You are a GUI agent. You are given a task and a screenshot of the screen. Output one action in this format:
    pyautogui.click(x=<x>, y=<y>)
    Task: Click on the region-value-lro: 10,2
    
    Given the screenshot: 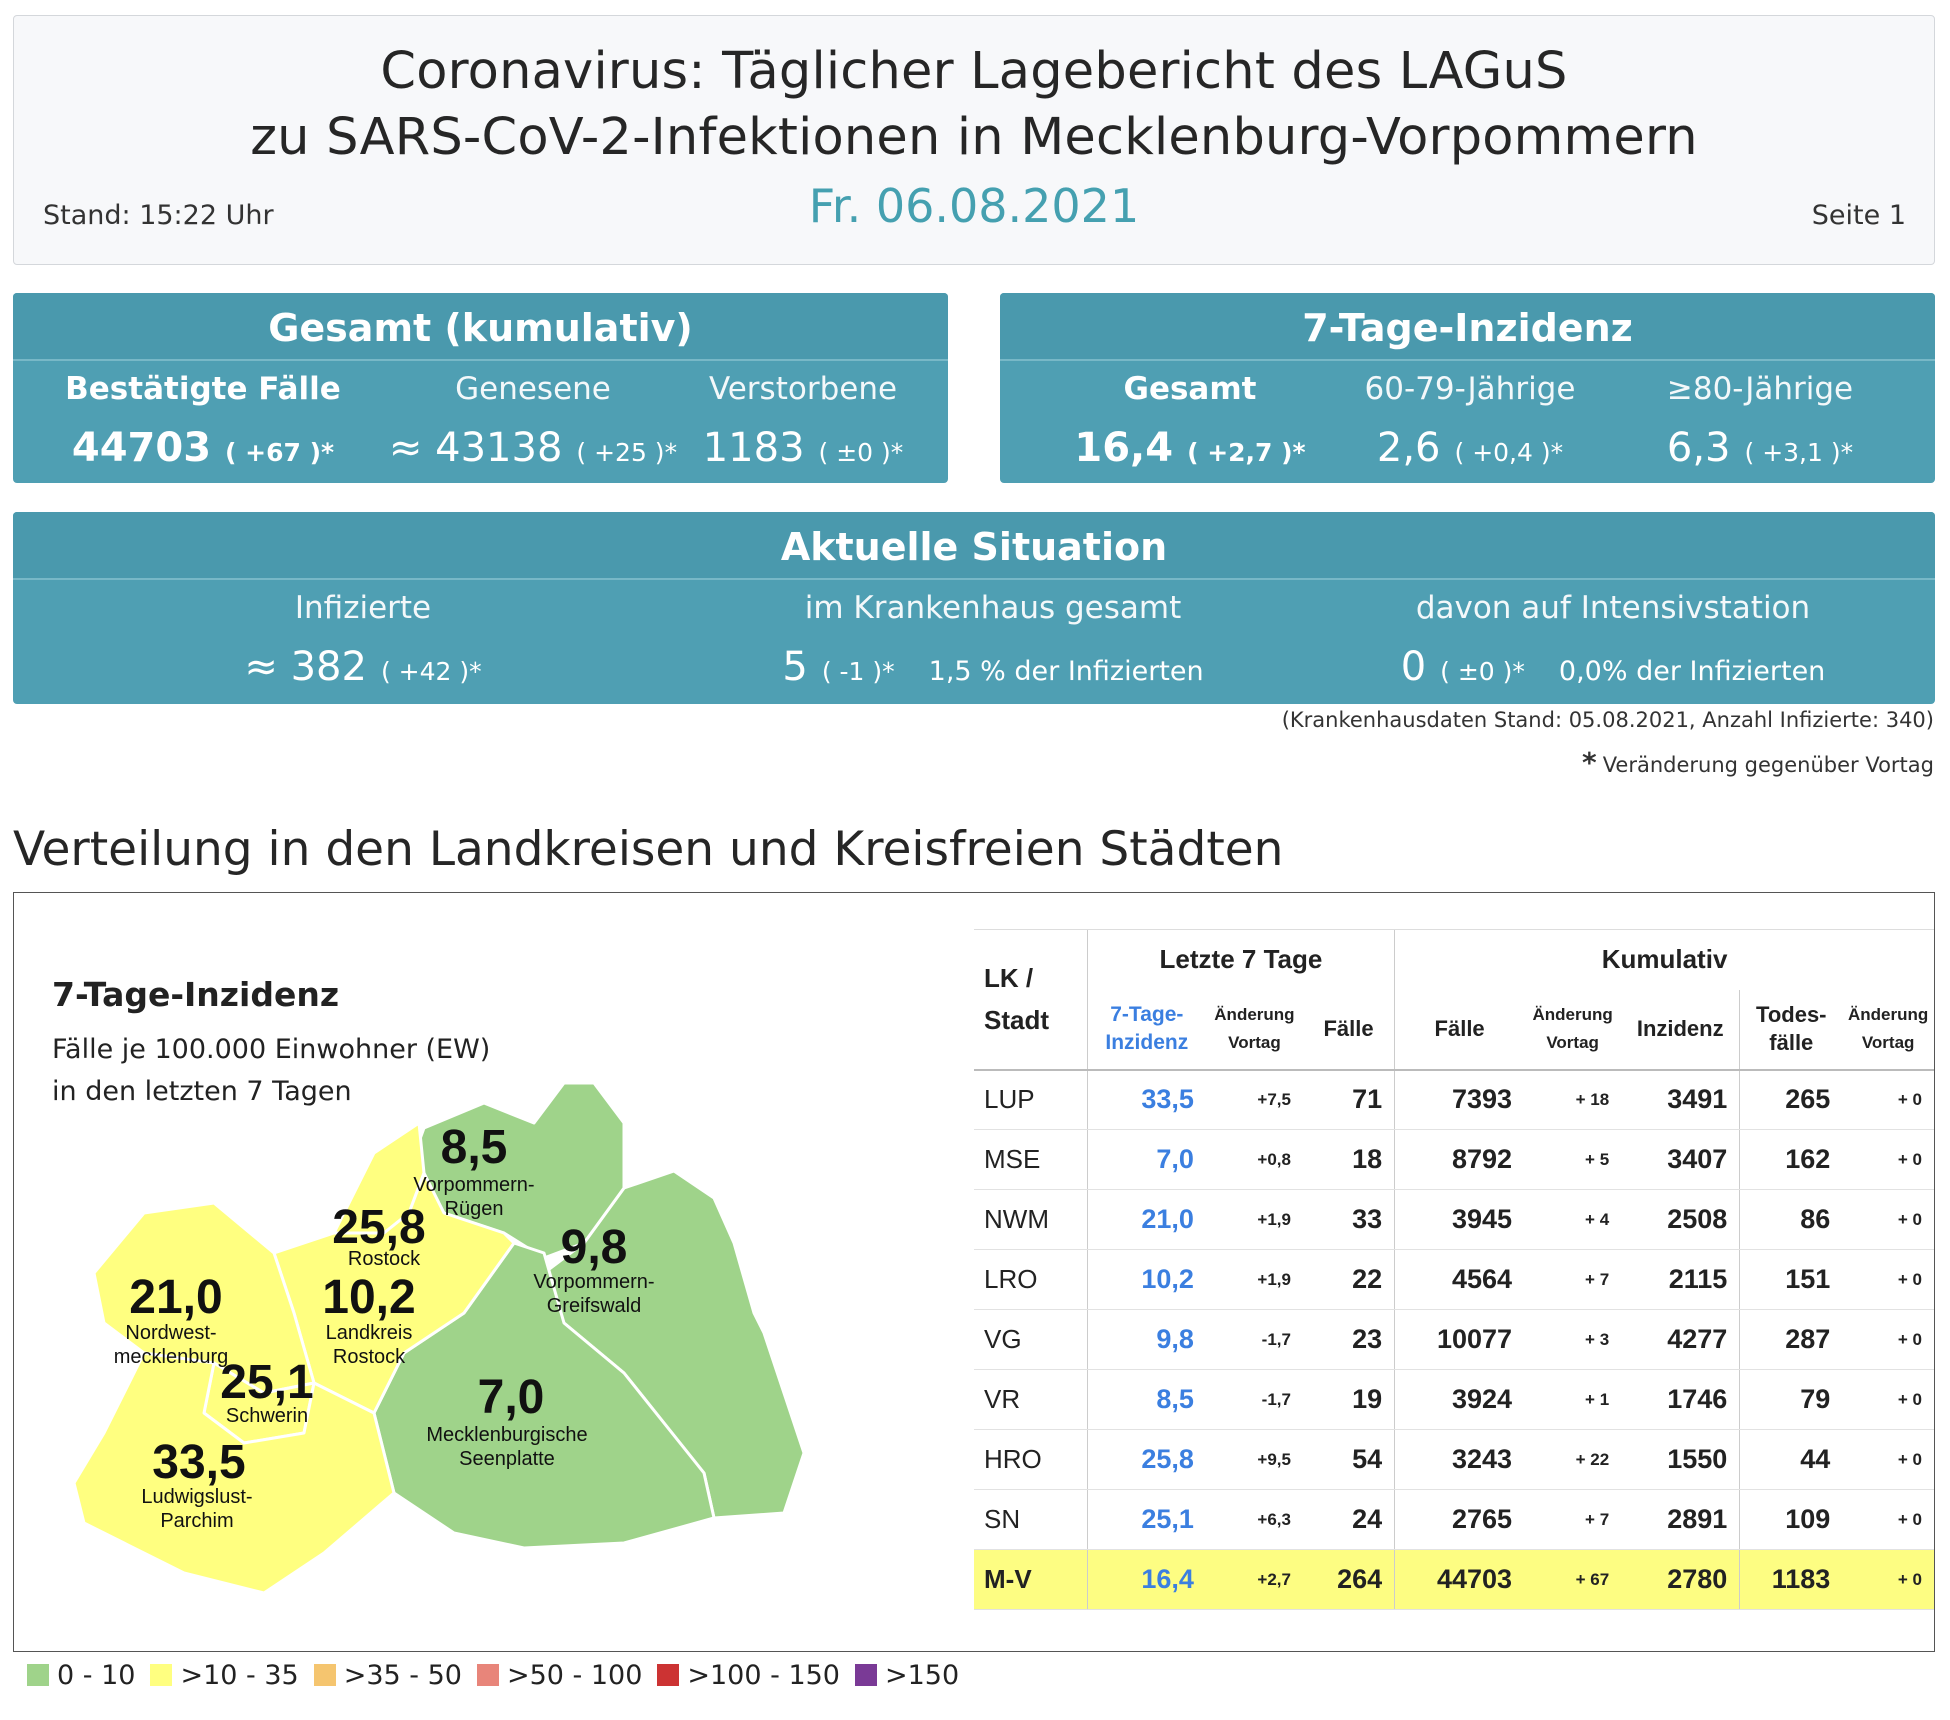 What is the action you would take?
    pyautogui.click(x=368, y=1297)
    